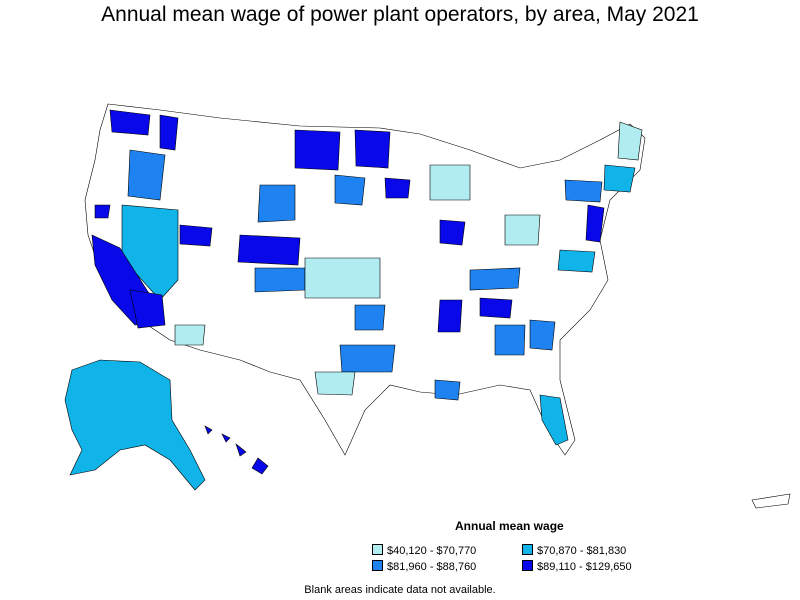 The height and width of the screenshot is (600, 800). Describe the element at coordinates (554, 420) in the screenshot. I see `area-florida` at that location.